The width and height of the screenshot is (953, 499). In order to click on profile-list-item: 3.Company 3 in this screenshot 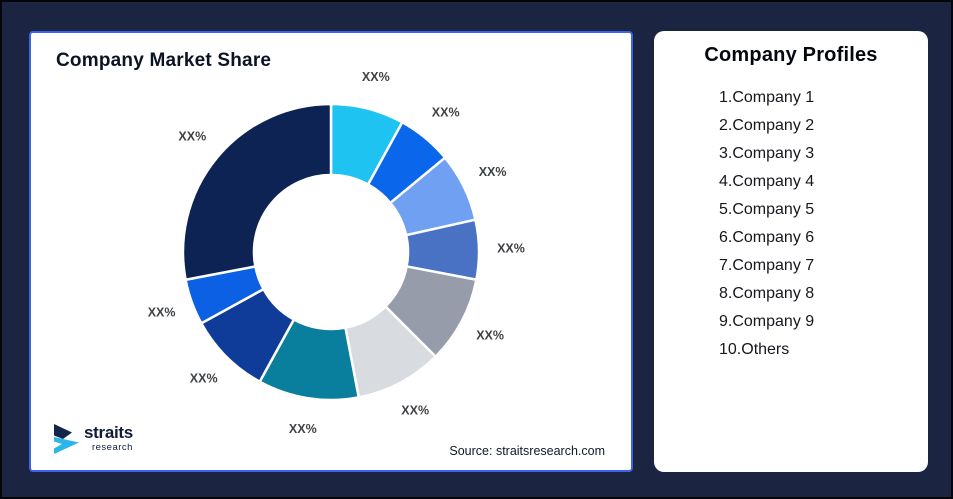, I will do `click(767, 153)`.